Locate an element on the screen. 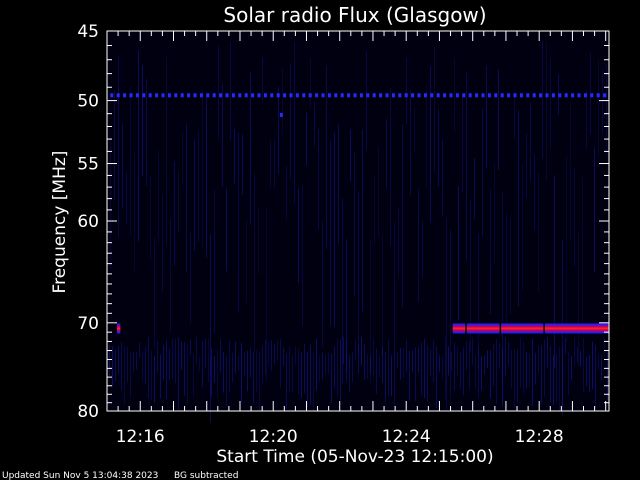 The image size is (640, 480). x-tick-label: 12:20 is located at coordinates (273, 437).